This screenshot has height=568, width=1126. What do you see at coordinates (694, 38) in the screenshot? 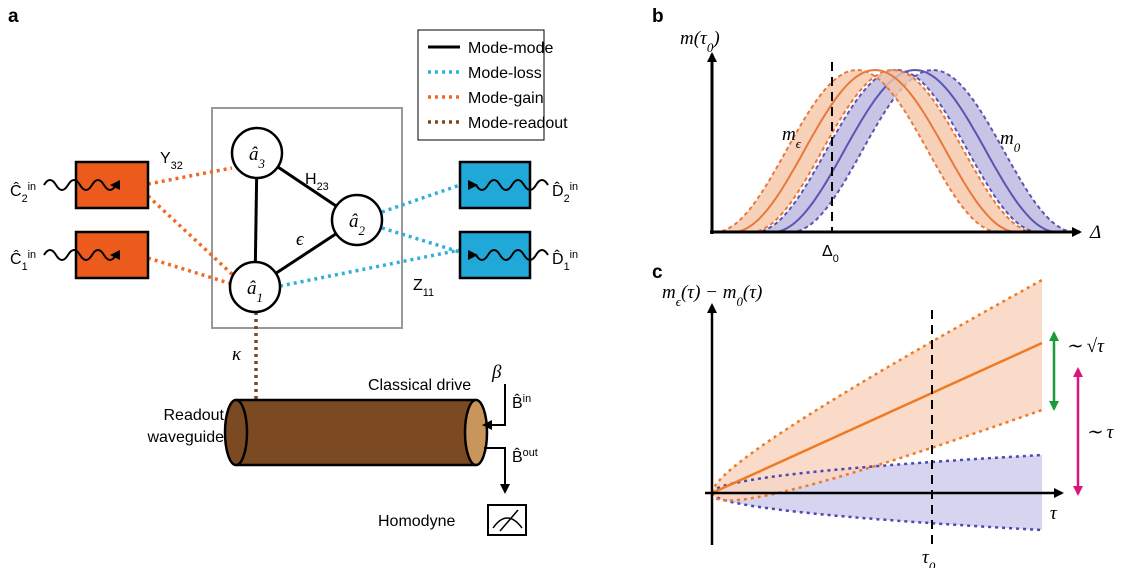
I see `label-part: m(τ` at bounding box center [694, 38].